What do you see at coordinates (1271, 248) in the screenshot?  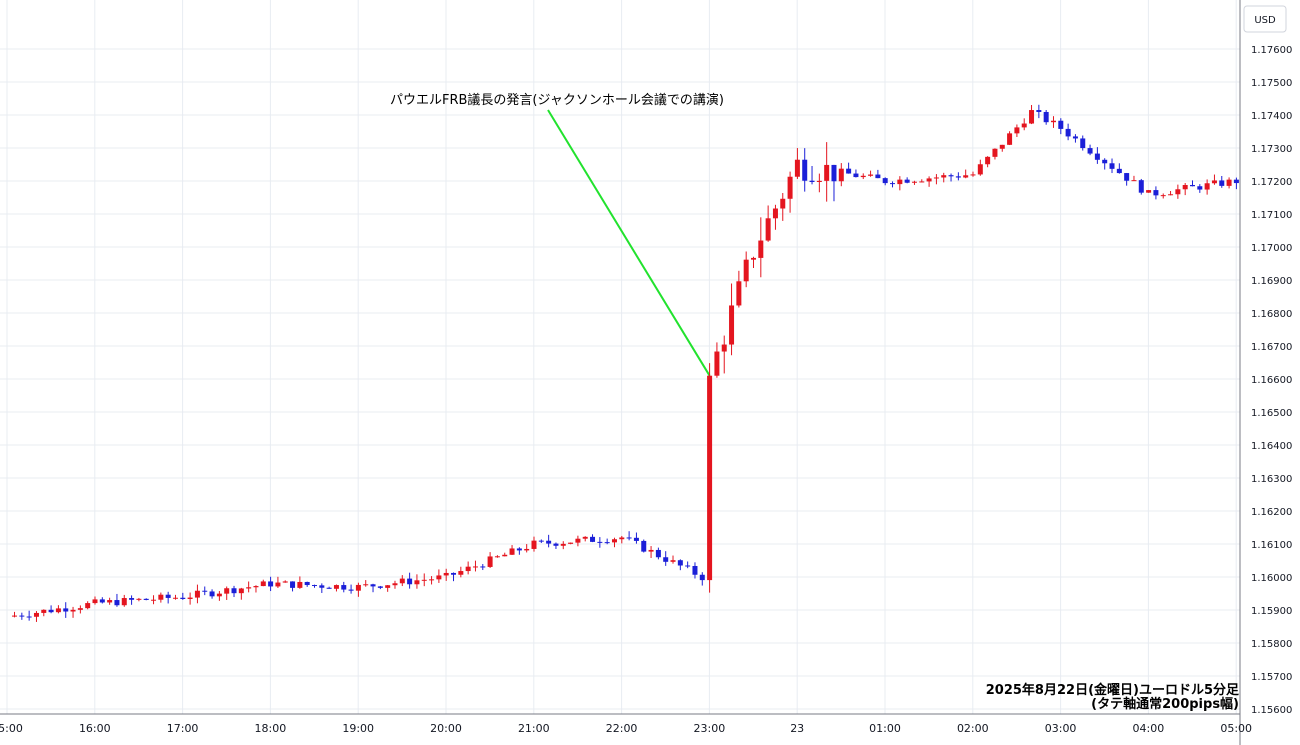 I see `y-tick-label: 1.17000` at bounding box center [1271, 248].